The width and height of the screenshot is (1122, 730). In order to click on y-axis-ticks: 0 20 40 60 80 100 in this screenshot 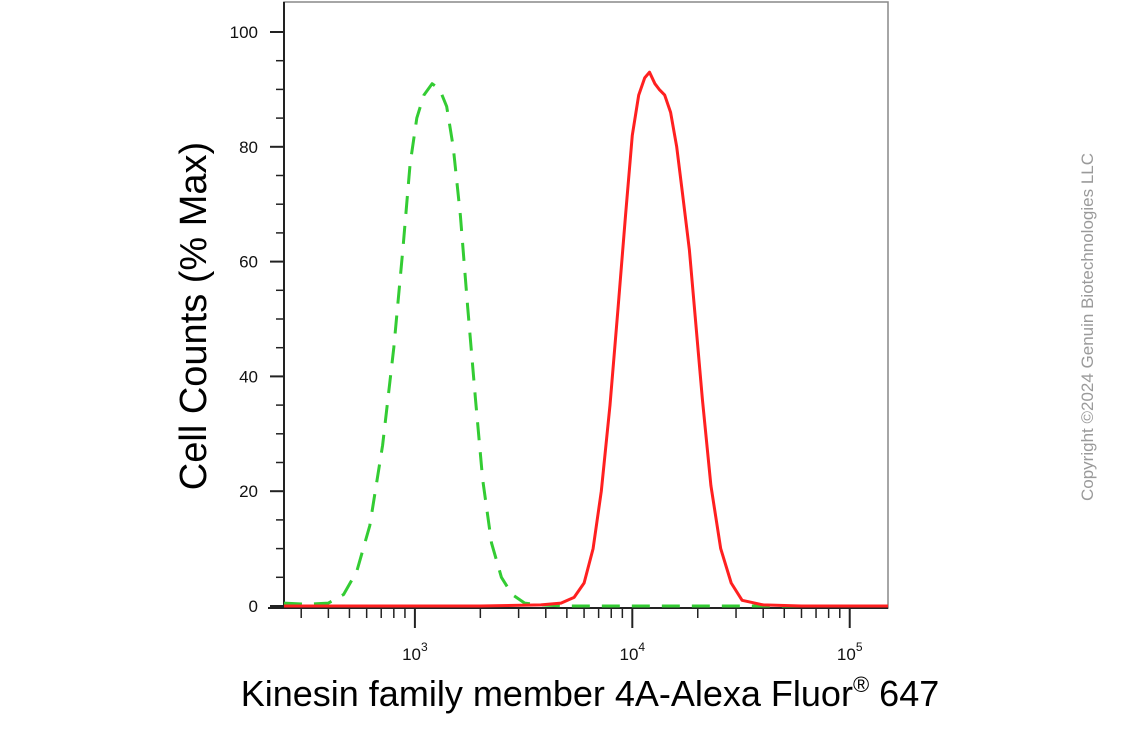, I will do `click(257, 319)`.